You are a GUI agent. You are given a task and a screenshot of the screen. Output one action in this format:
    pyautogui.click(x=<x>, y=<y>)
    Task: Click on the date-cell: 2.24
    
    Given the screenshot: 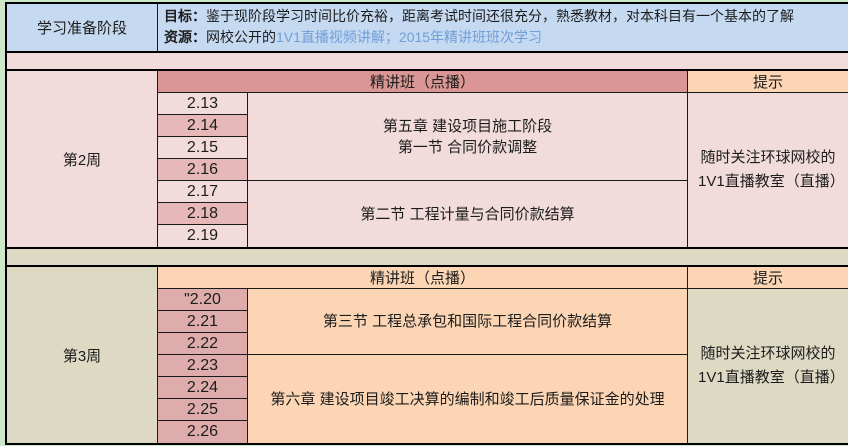 What is the action you would take?
    pyautogui.click(x=203, y=388)
    